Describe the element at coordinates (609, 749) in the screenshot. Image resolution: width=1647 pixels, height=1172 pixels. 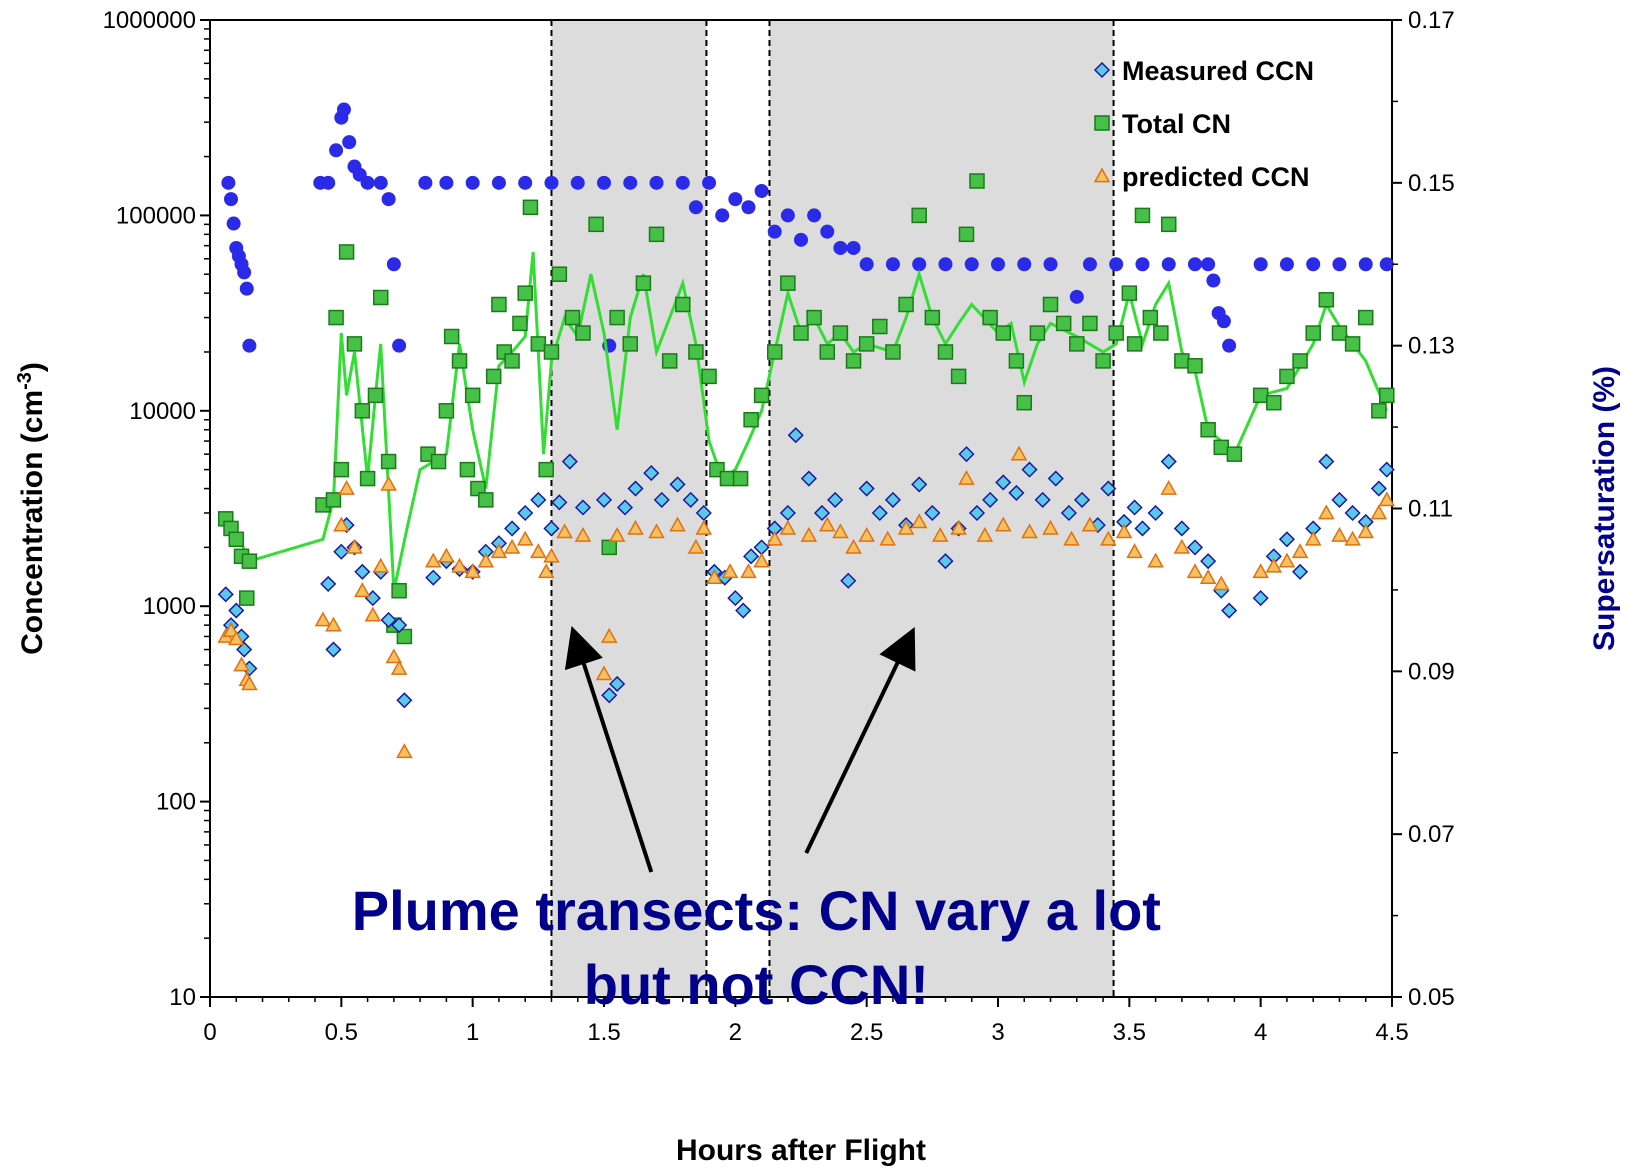
I see `annotation-arrow-left` at that location.